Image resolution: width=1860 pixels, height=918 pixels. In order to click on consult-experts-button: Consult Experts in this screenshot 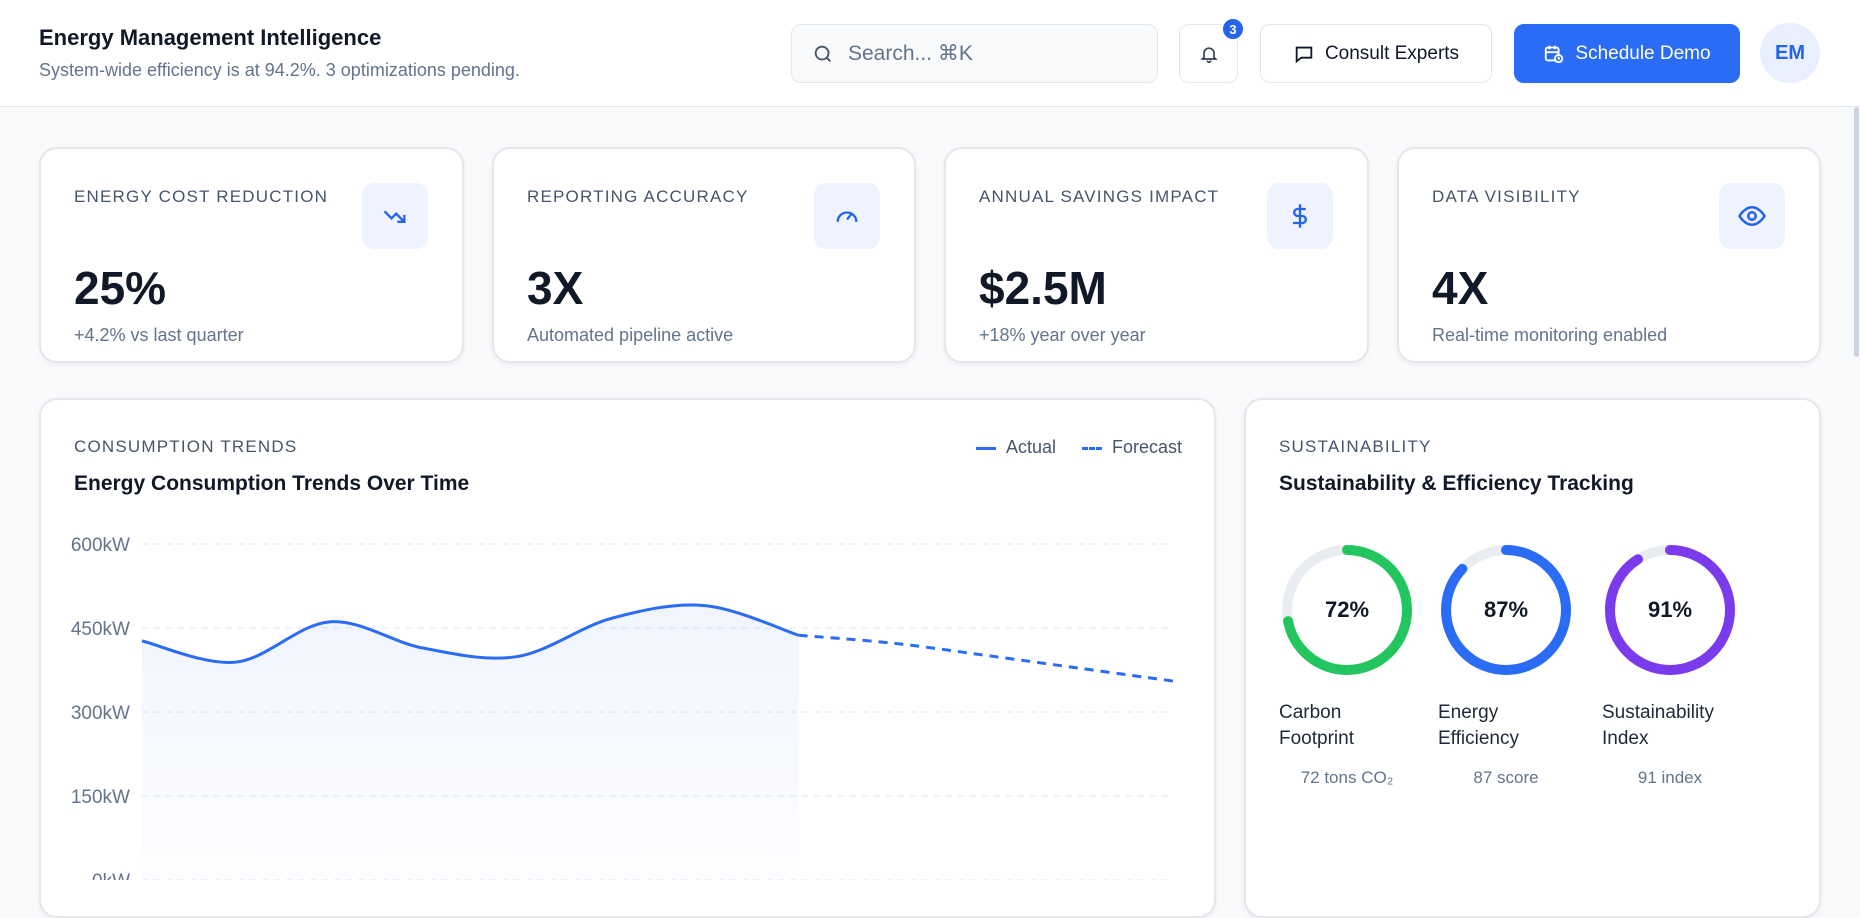, I will do `click(1376, 53)`.